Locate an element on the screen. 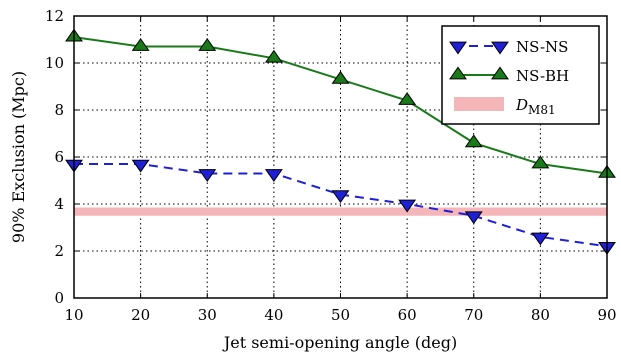 This screenshot has height=354, width=621. y-tick-label: 8 is located at coordinates (59, 110).